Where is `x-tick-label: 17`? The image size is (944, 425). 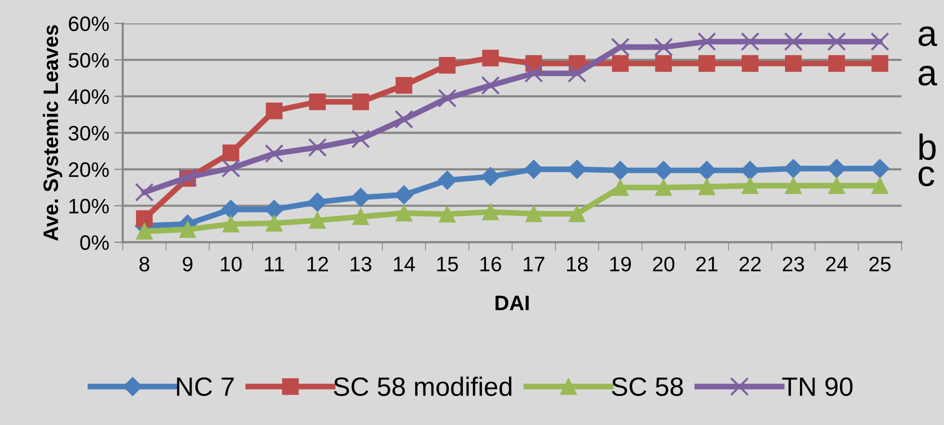
x-tick-label: 17 is located at coordinates (534, 264).